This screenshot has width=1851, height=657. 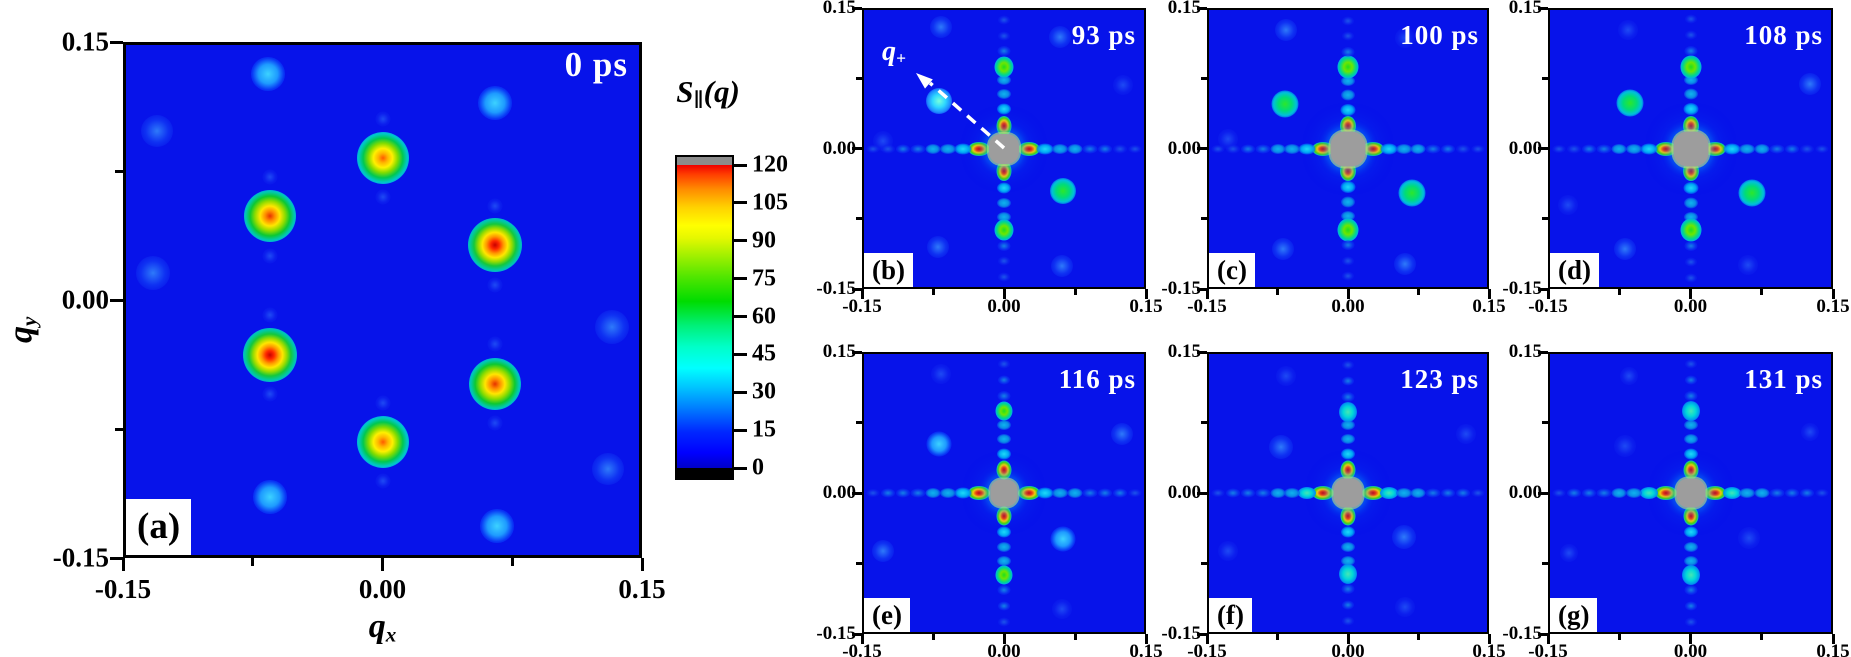 What do you see at coordinates (704, 473) in the screenshot?
I see `colorbar-underflow-cap` at bounding box center [704, 473].